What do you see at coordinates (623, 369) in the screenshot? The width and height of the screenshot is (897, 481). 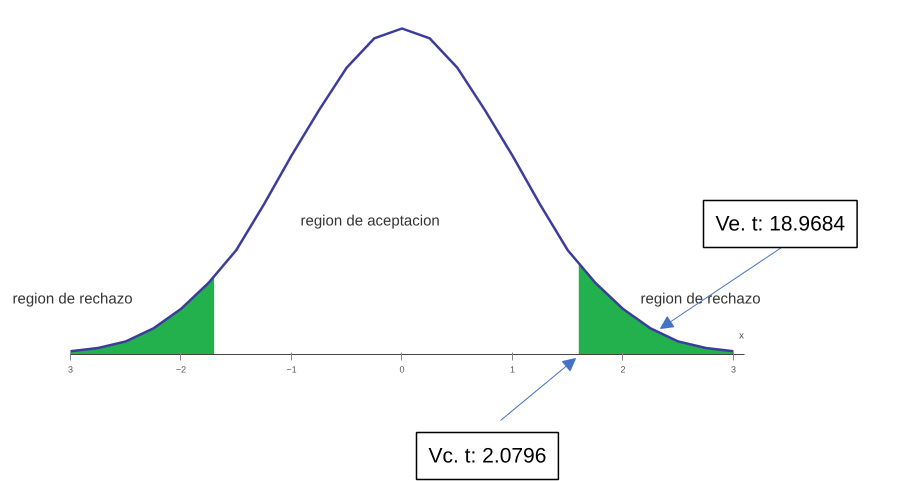 I see `x-tick-label: 2` at bounding box center [623, 369].